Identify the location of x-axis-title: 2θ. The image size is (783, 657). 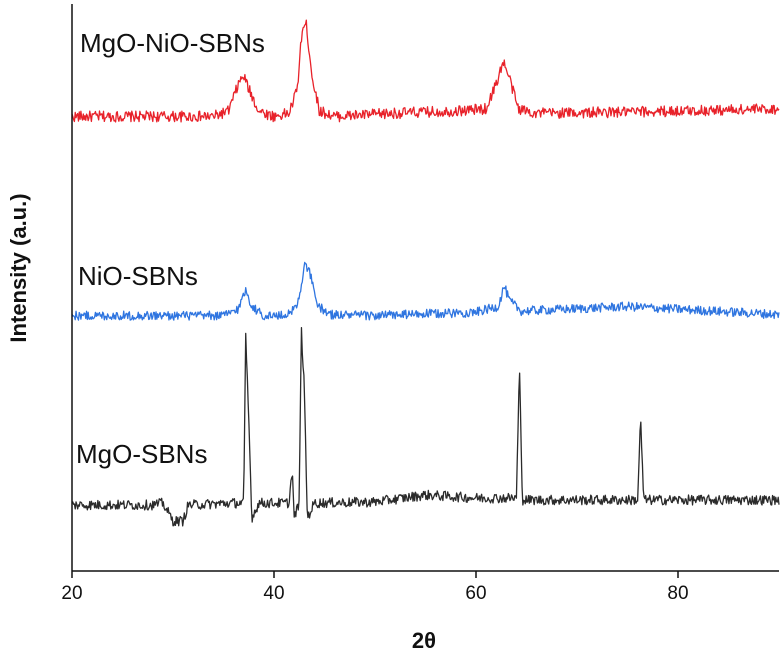
(424, 640).